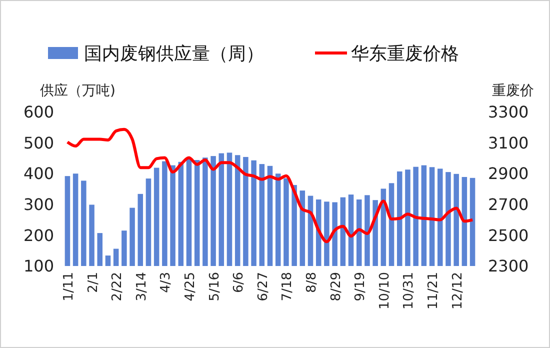  What do you see at coordinates (312, 282) in the screenshot?
I see `x-tick-label: 8/8` at bounding box center [312, 282].